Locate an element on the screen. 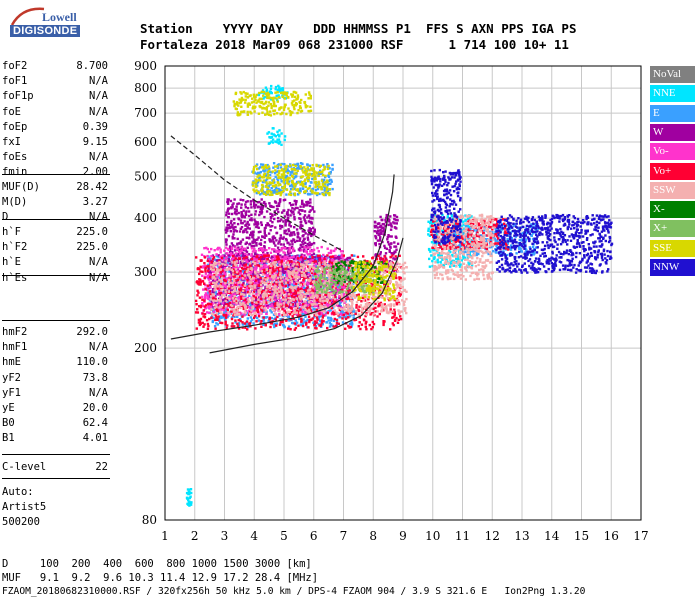 This screenshot has width=700, height=600. param-row: hmE 110.0 is located at coordinates (55, 363).